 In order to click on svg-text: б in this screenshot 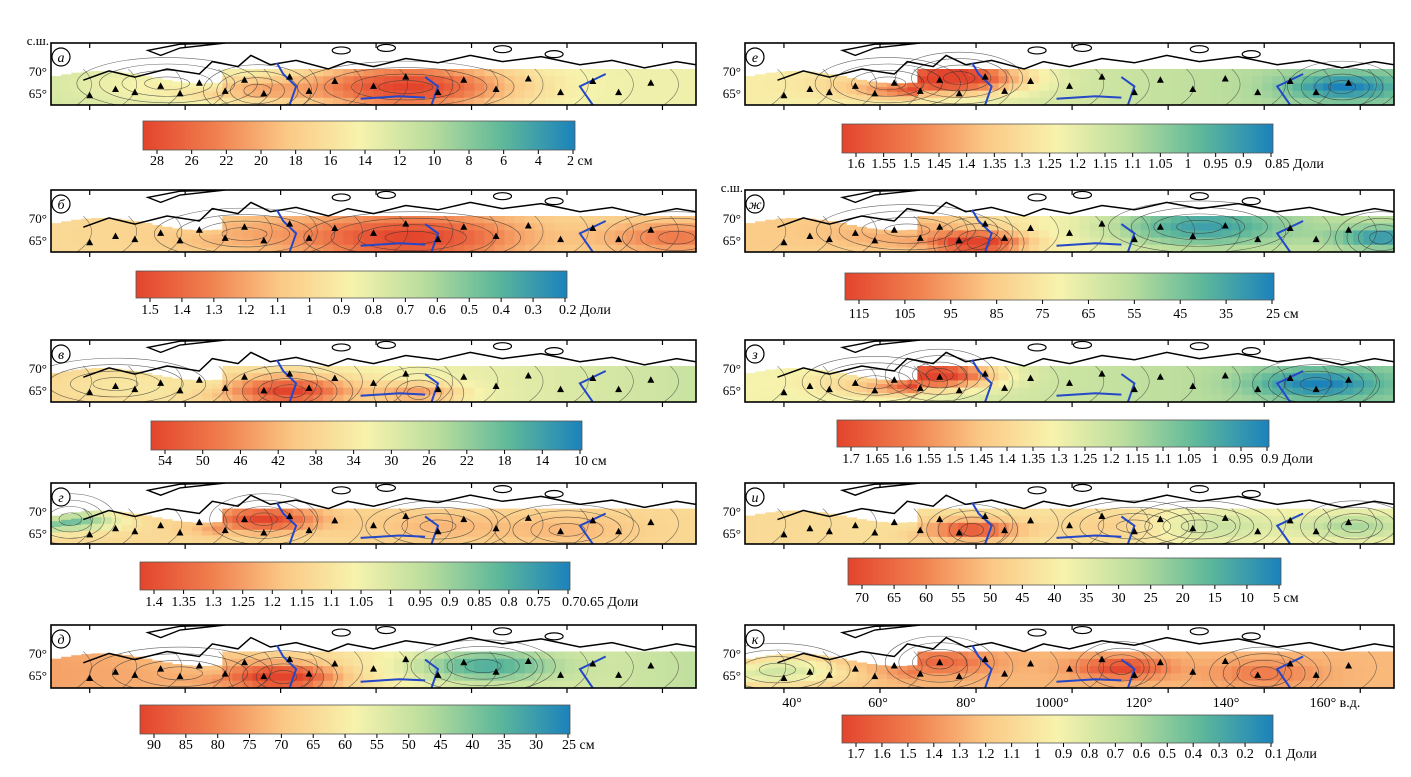, I will do `click(61, 205)`.